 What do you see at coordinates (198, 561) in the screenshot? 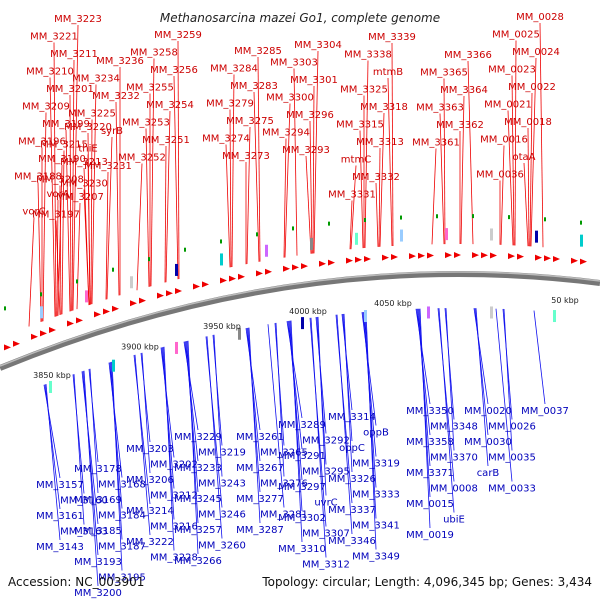
I see `reverse-gene-label: MM_3266` at bounding box center [198, 561].